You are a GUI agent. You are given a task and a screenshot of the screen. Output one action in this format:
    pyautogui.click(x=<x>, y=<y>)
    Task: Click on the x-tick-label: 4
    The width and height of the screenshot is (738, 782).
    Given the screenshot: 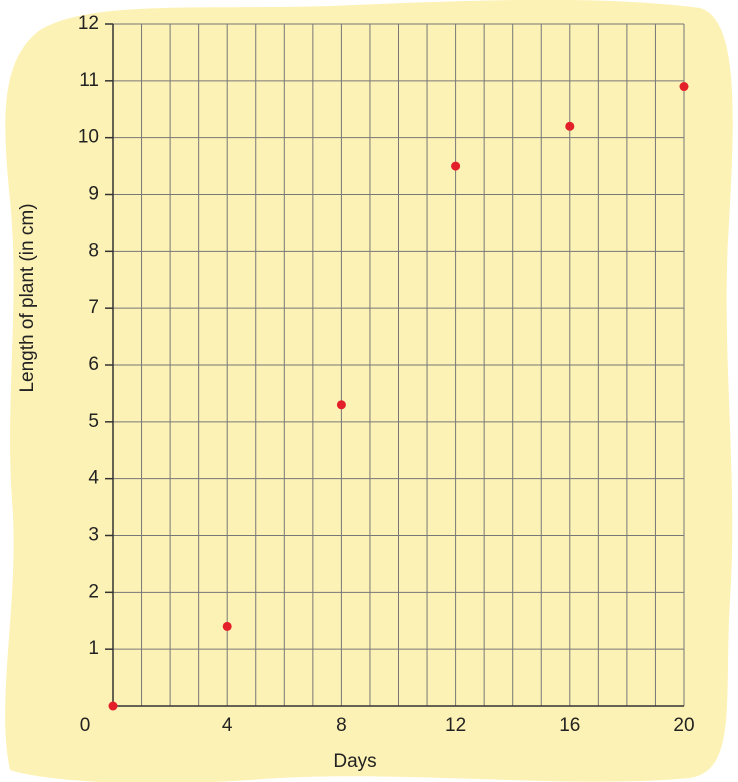 What is the action you would take?
    pyautogui.click(x=227, y=725)
    